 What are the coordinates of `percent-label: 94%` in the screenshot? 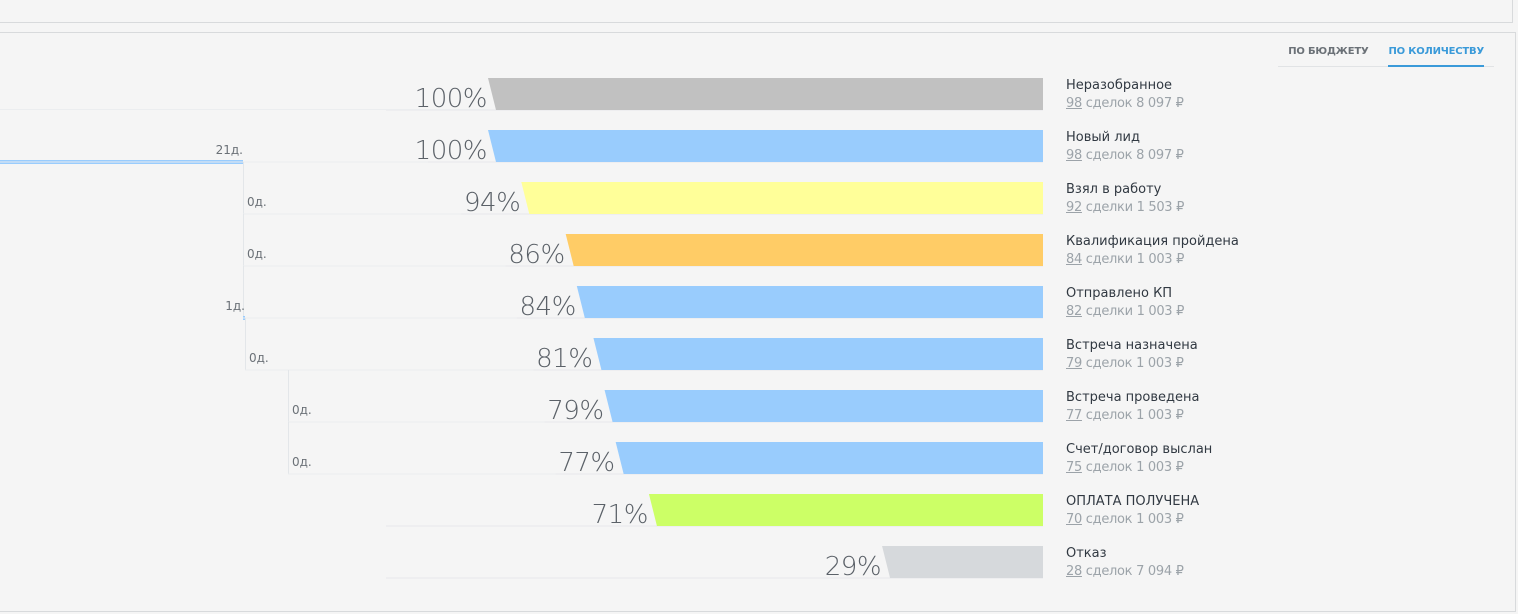 It's located at (492, 203).